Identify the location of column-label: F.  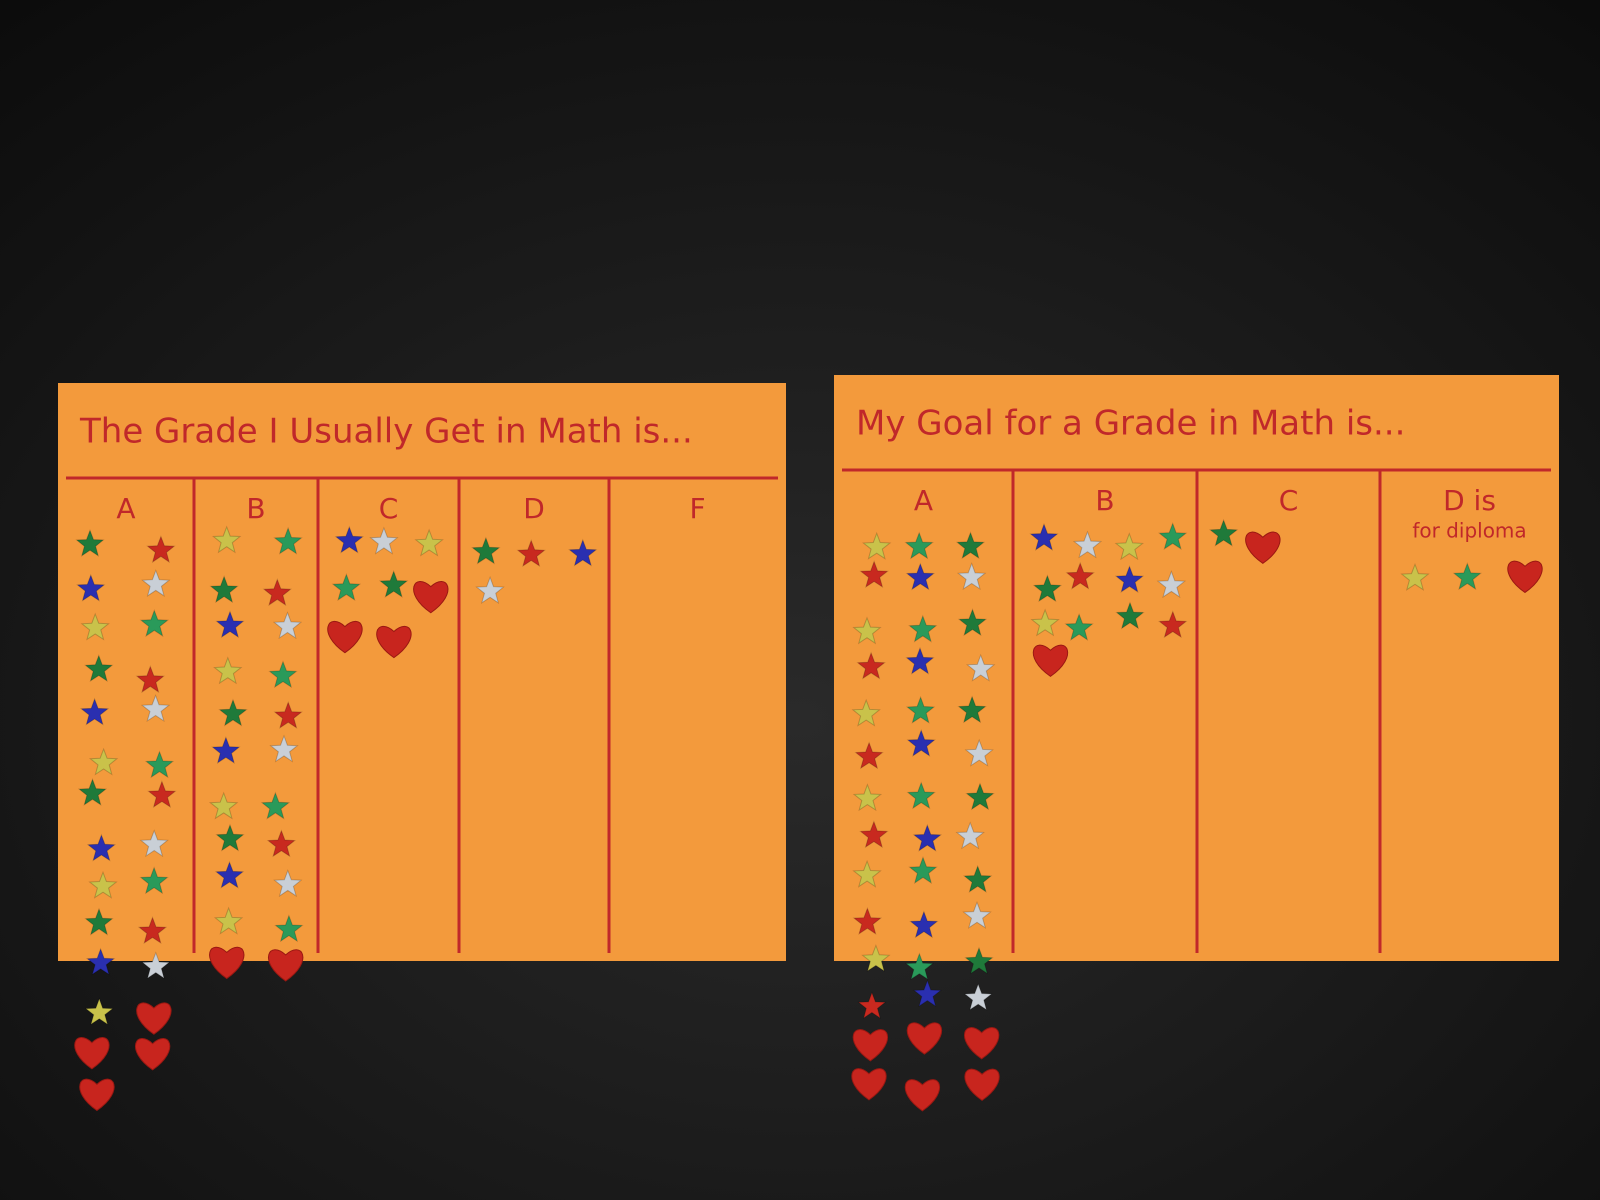
(697, 508).